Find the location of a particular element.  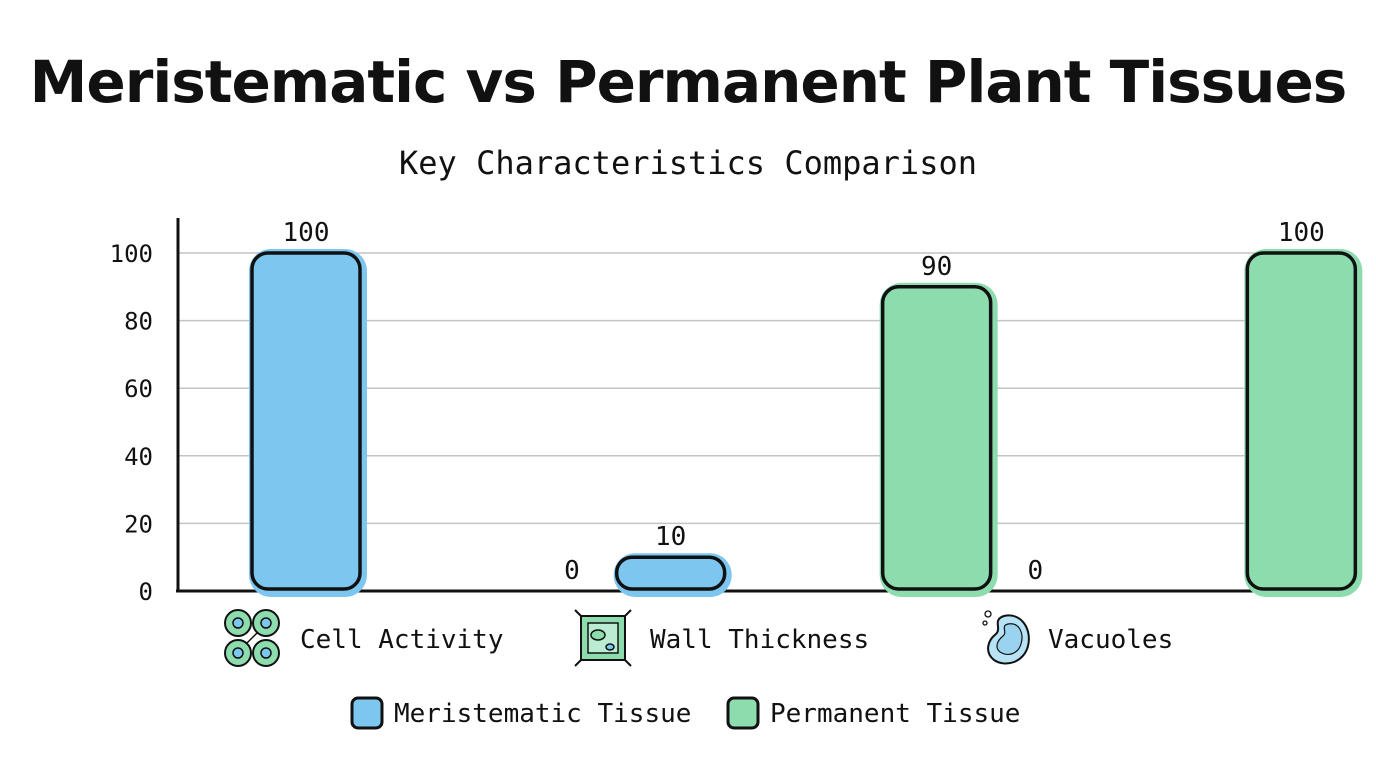

data-label: 90 is located at coordinates (936, 267).